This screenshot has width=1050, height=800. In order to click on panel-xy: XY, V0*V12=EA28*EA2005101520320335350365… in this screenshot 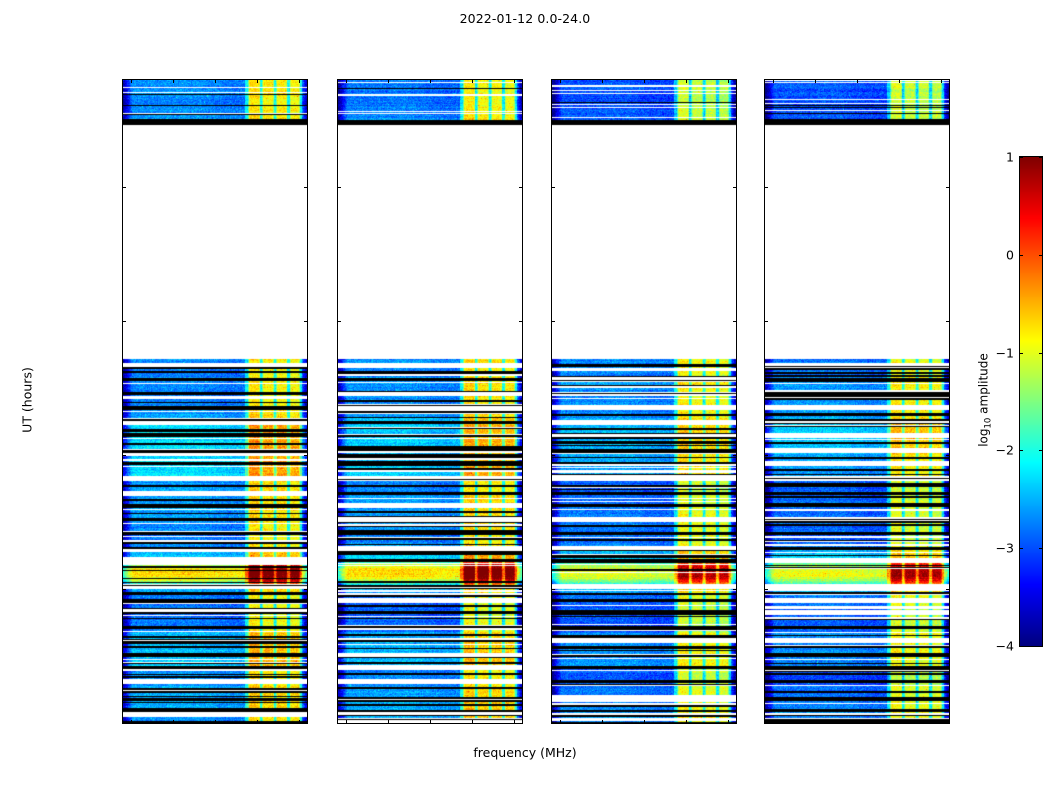, I will do `click(644, 401)`.